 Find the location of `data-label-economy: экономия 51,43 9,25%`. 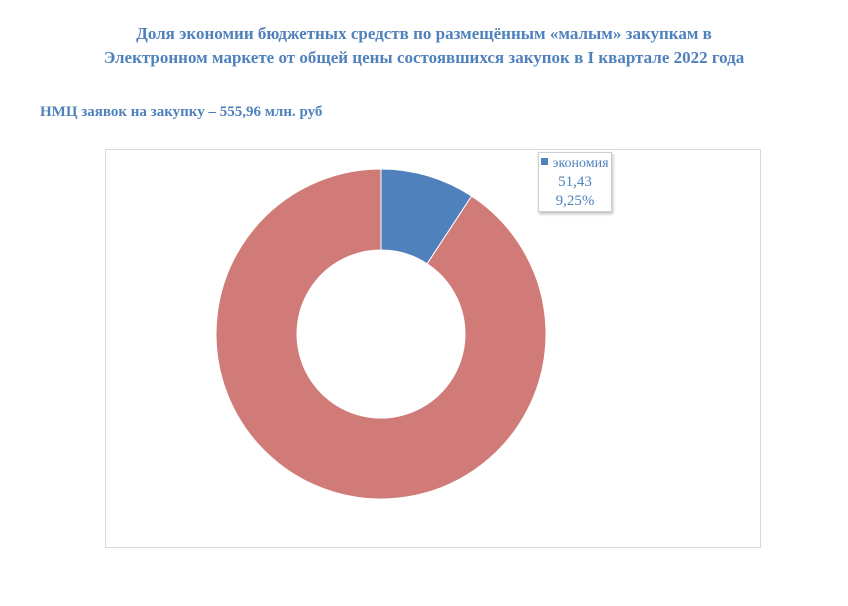

data-label-economy: экономия 51,43 9,25% is located at coordinates (575, 182).